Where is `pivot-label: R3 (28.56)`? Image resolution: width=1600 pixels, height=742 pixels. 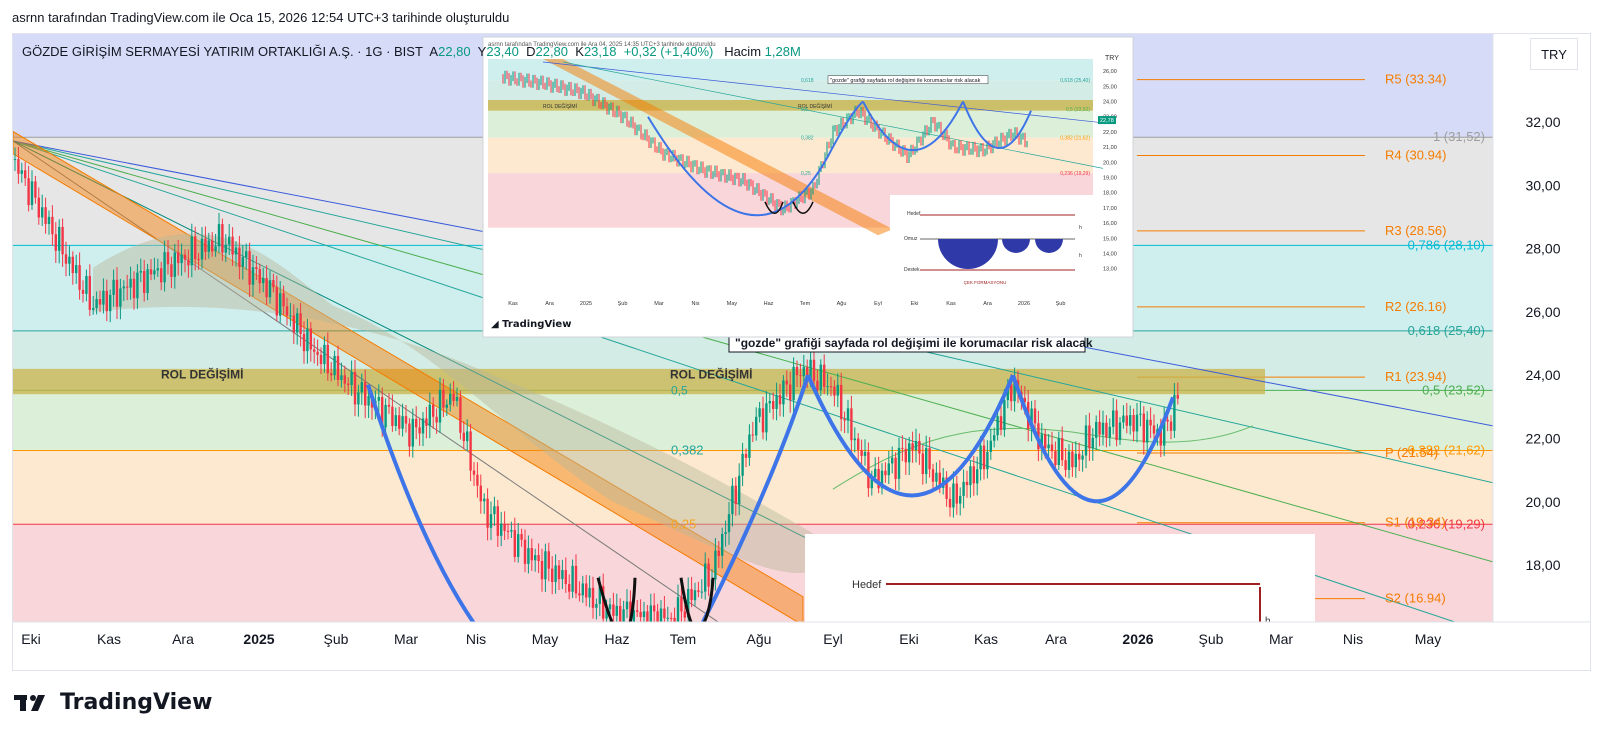
pivot-label: R3 (28.56) is located at coordinates (1415, 230).